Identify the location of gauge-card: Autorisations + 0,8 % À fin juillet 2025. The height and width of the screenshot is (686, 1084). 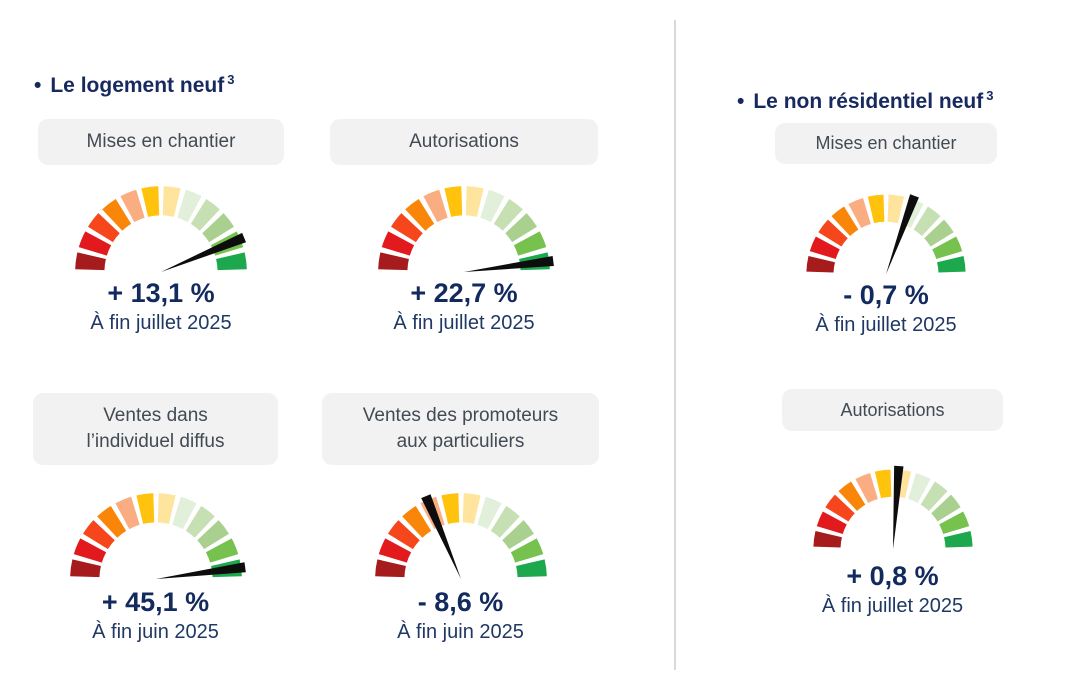
(892, 503).